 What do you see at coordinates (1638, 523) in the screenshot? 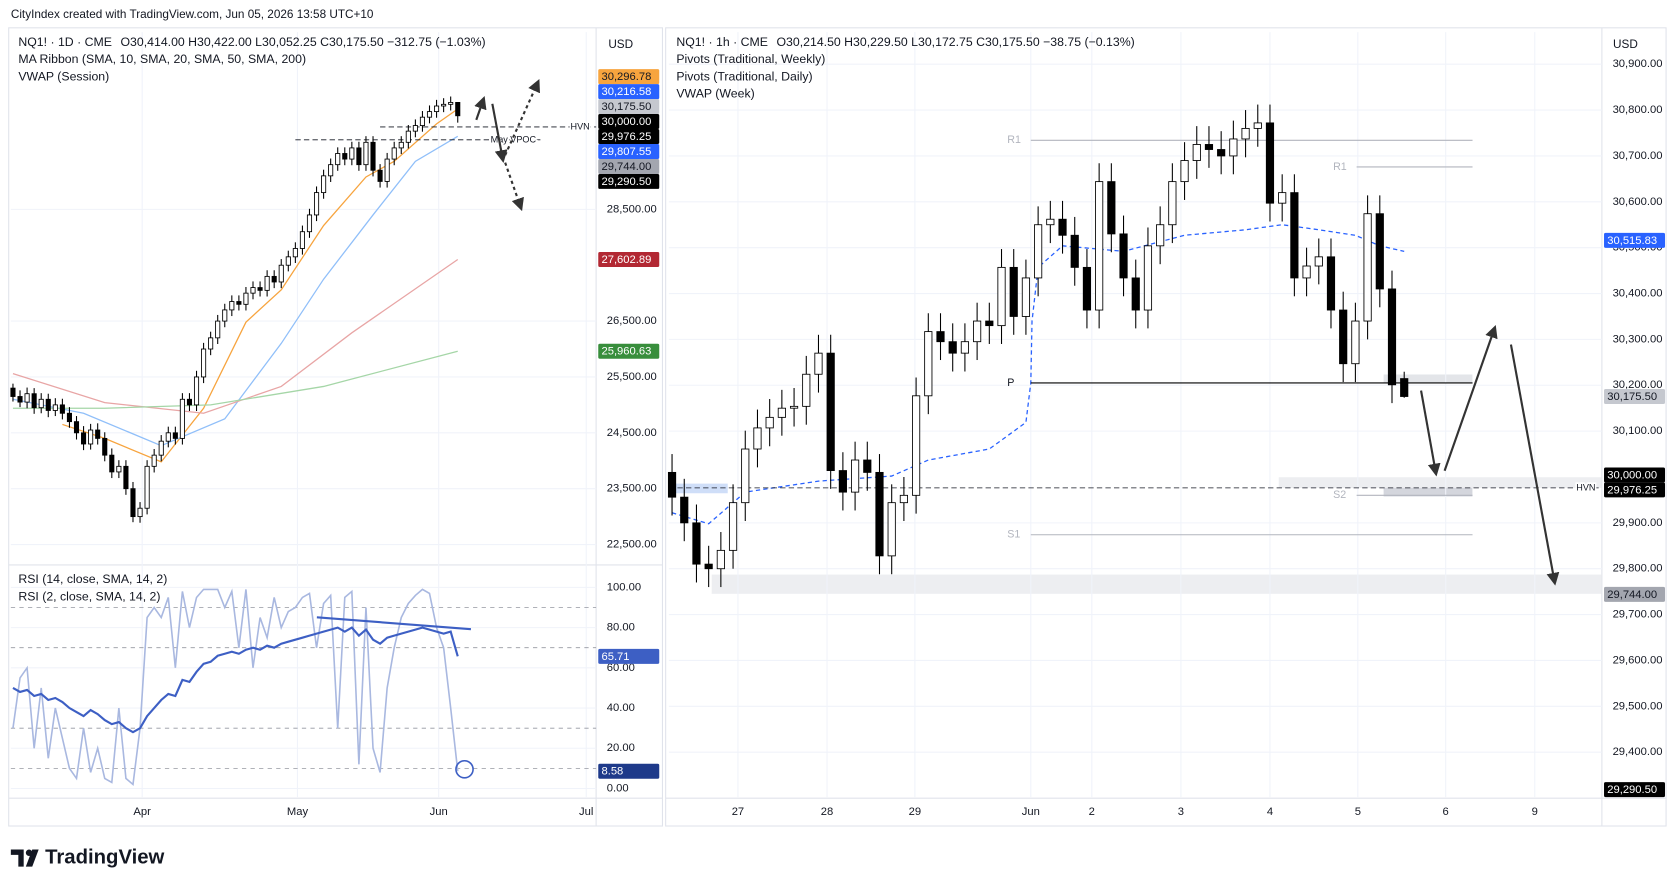
I see `y-tick-label: 29,900.00` at bounding box center [1638, 523].